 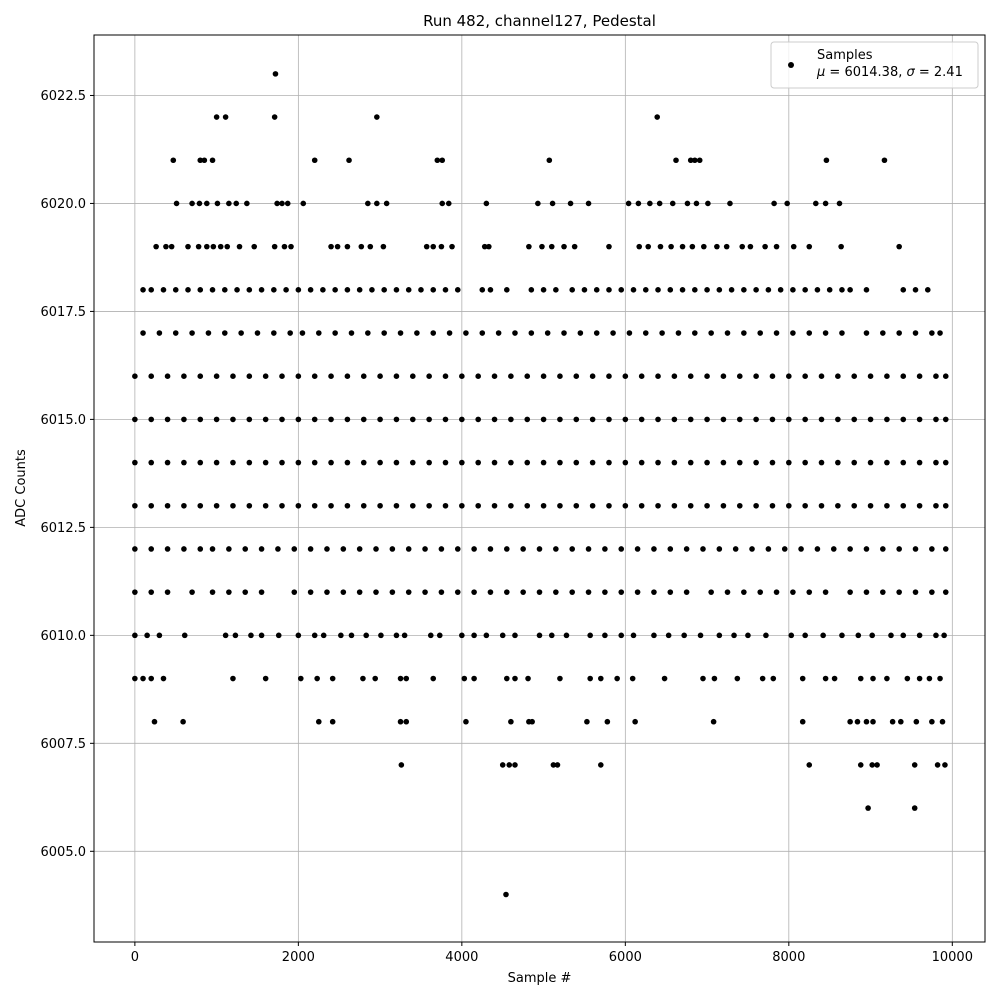 What do you see at coordinates (64, 852) in the screenshot?
I see `y-tick-label: 6005.0` at bounding box center [64, 852].